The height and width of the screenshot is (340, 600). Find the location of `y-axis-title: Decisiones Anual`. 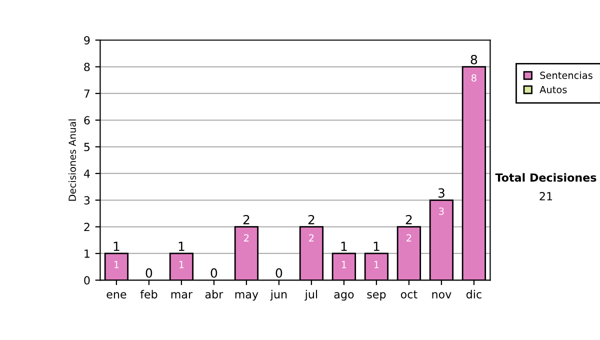

y-axis-title: Decisiones Anual is located at coordinates (72, 160).